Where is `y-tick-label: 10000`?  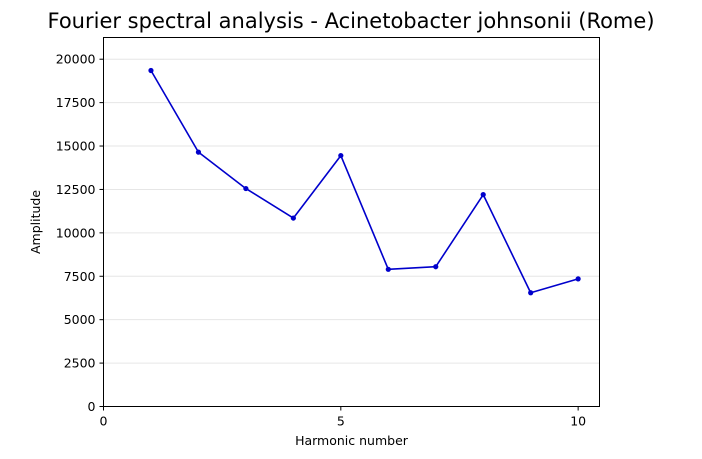
y-tick-label: 10000 is located at coordinates (76, 232).